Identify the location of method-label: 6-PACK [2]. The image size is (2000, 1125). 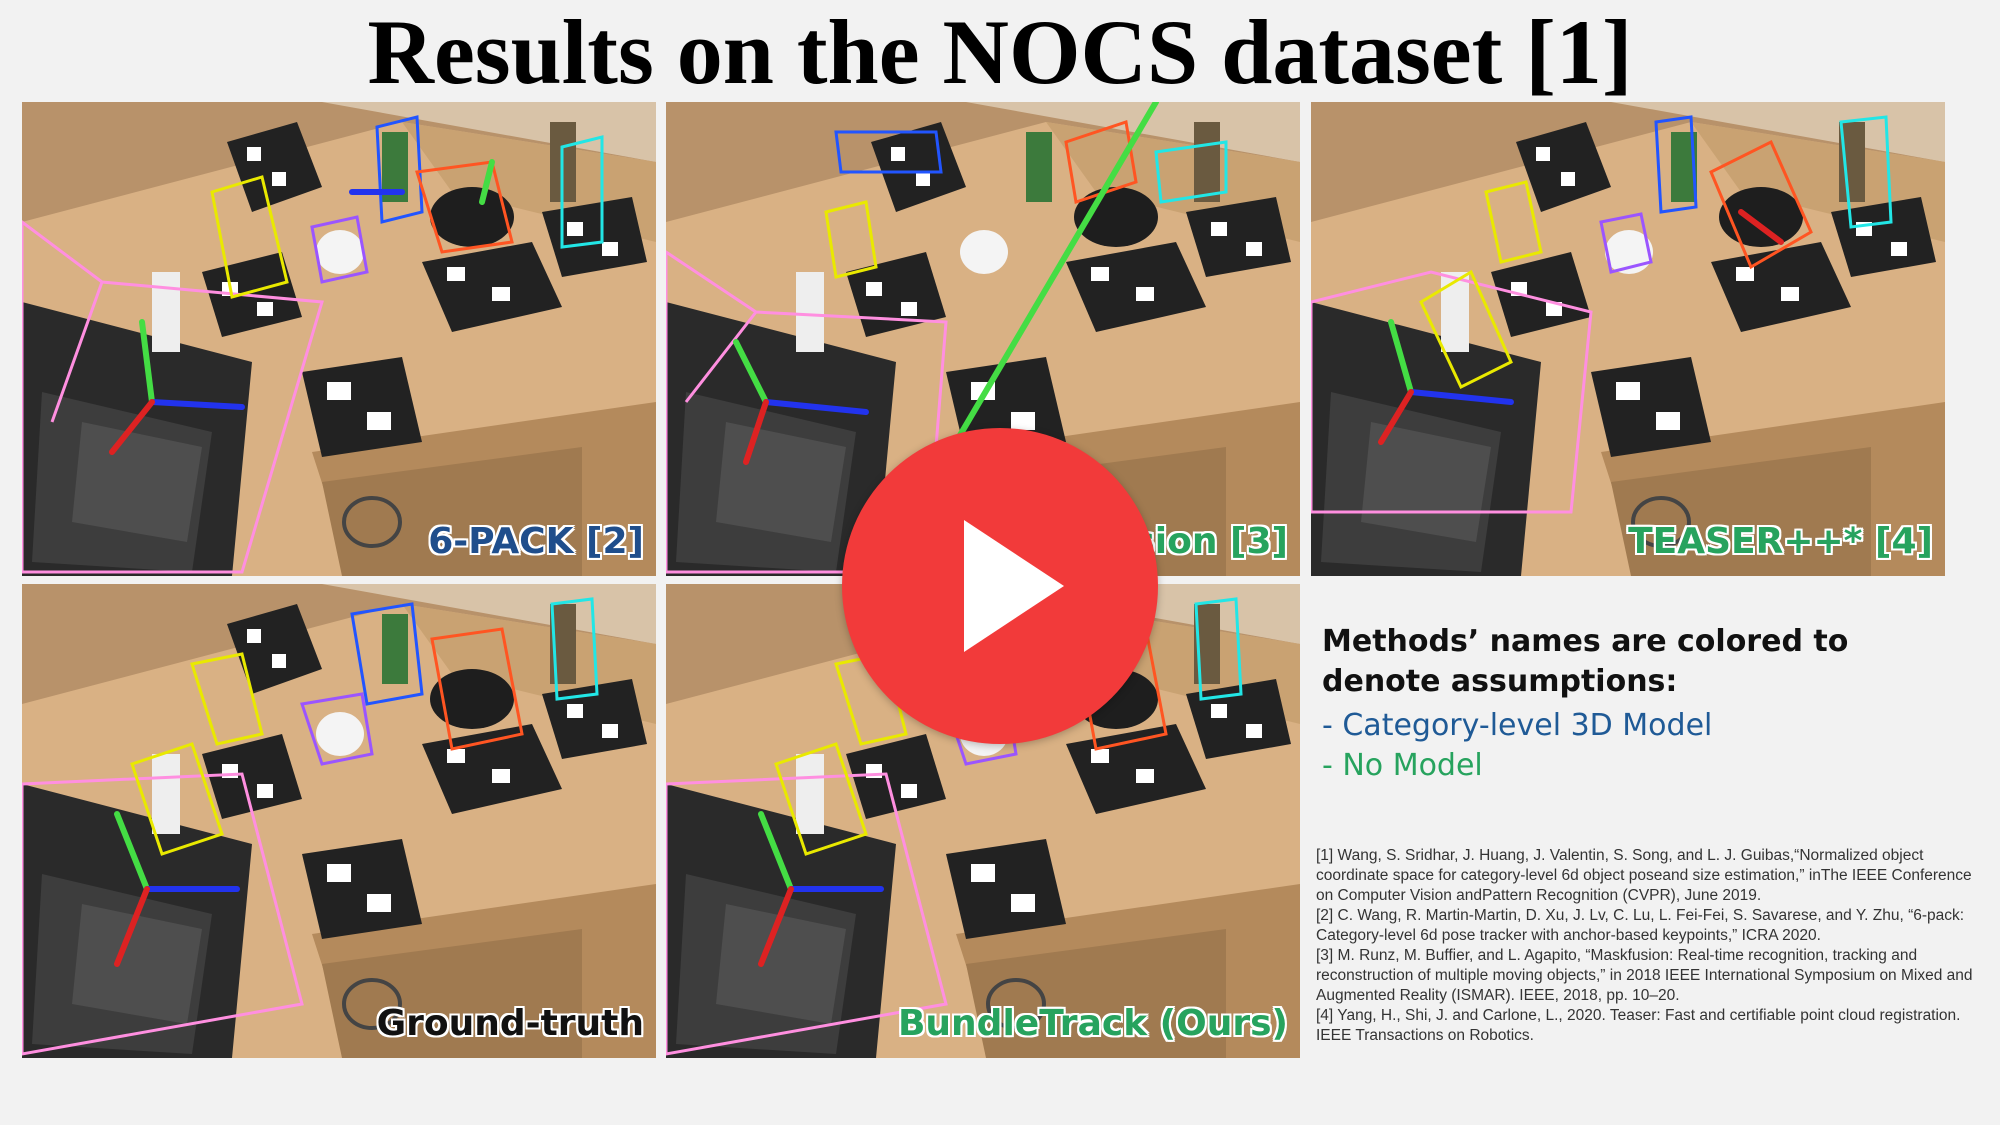
(536, 541).